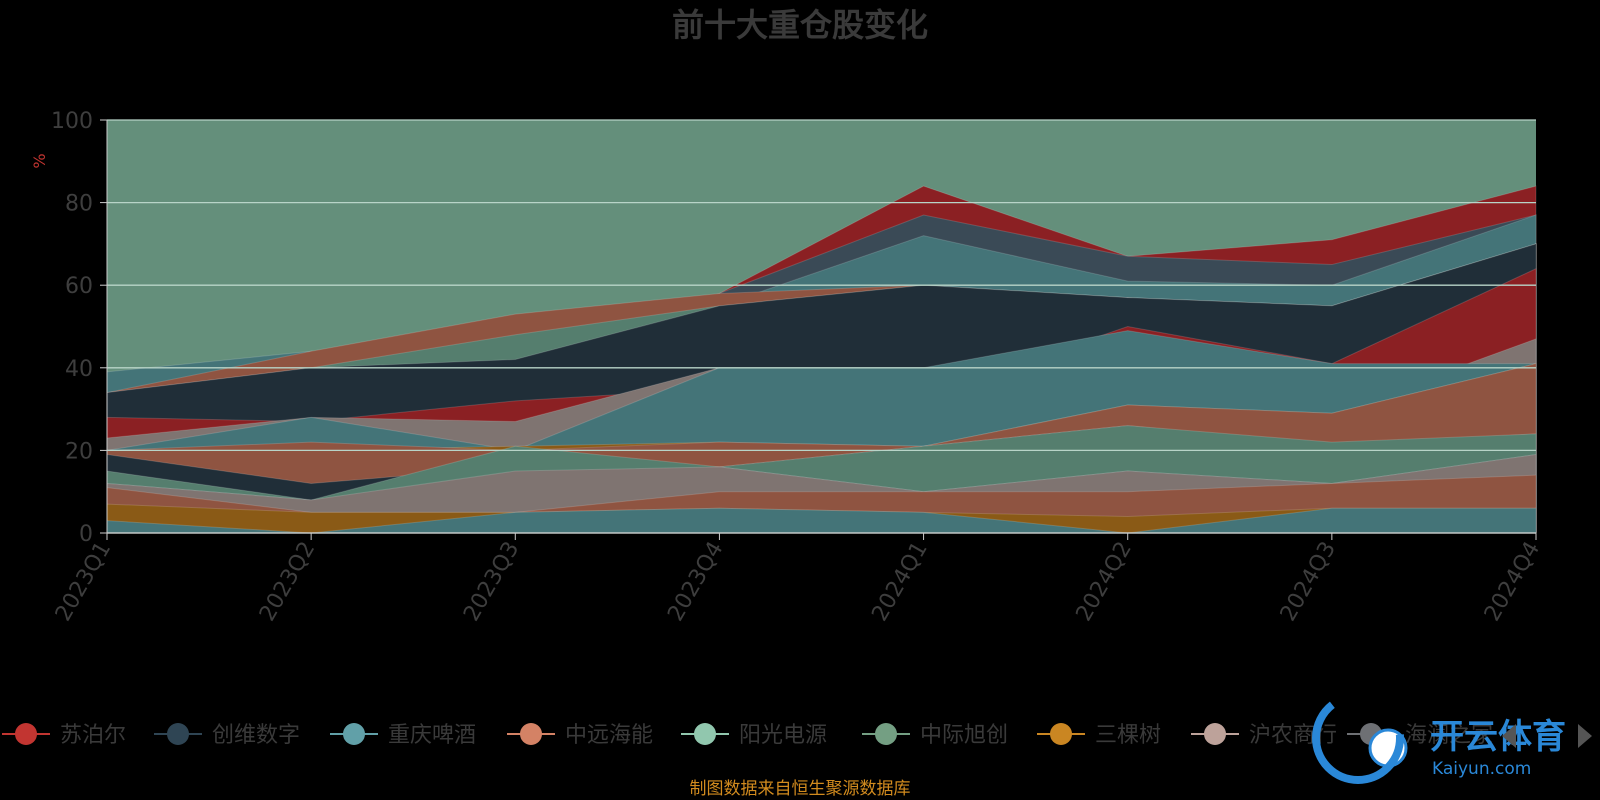 Image resolution: width=1600 pixels, height=800 pixels. I want to click on legend-item: 海澜之家, so click(1420, 735).